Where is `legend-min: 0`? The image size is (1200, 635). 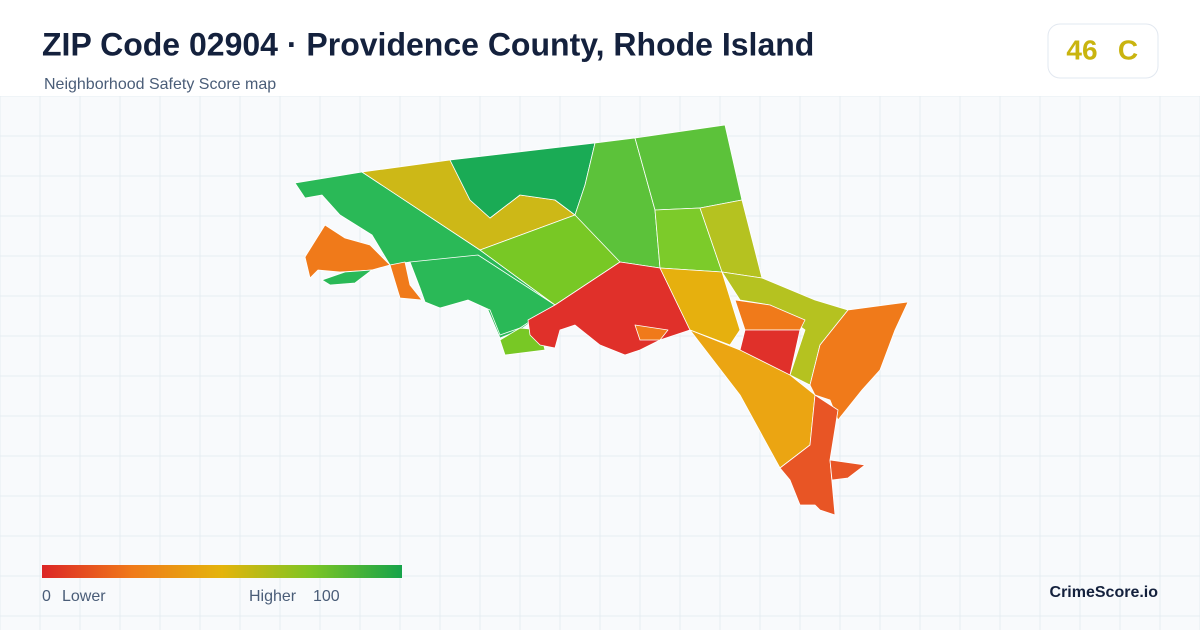 legend-min: 0 is located at coordinates (46, 596).